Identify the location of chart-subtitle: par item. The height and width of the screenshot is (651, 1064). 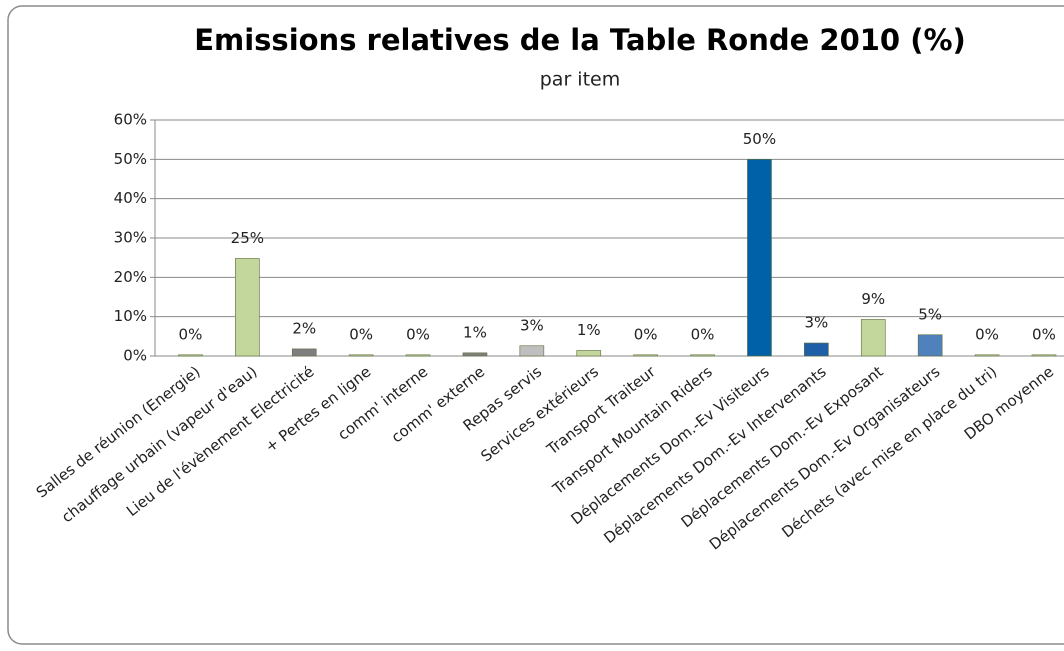
(580, 80).